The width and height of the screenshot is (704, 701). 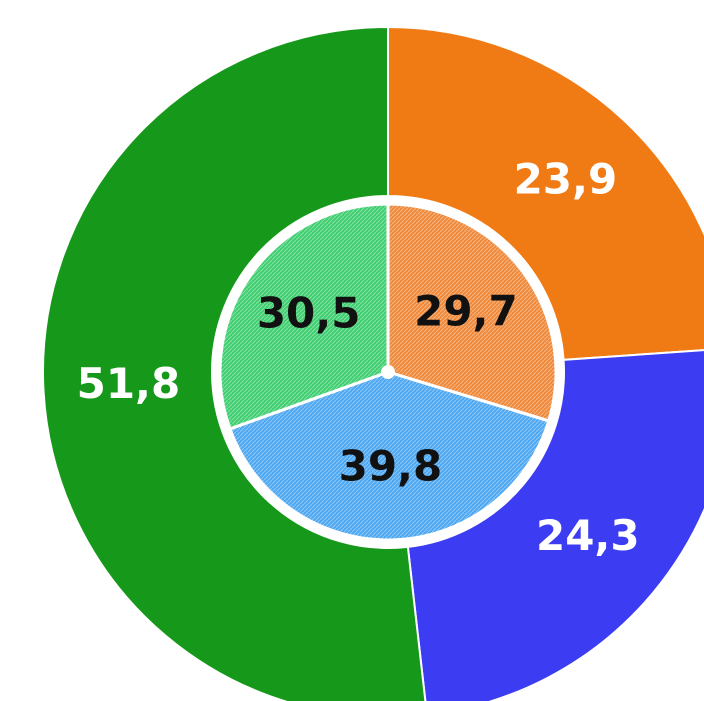 I want to click on data-label: 51,8, so click(x=129, y=383).